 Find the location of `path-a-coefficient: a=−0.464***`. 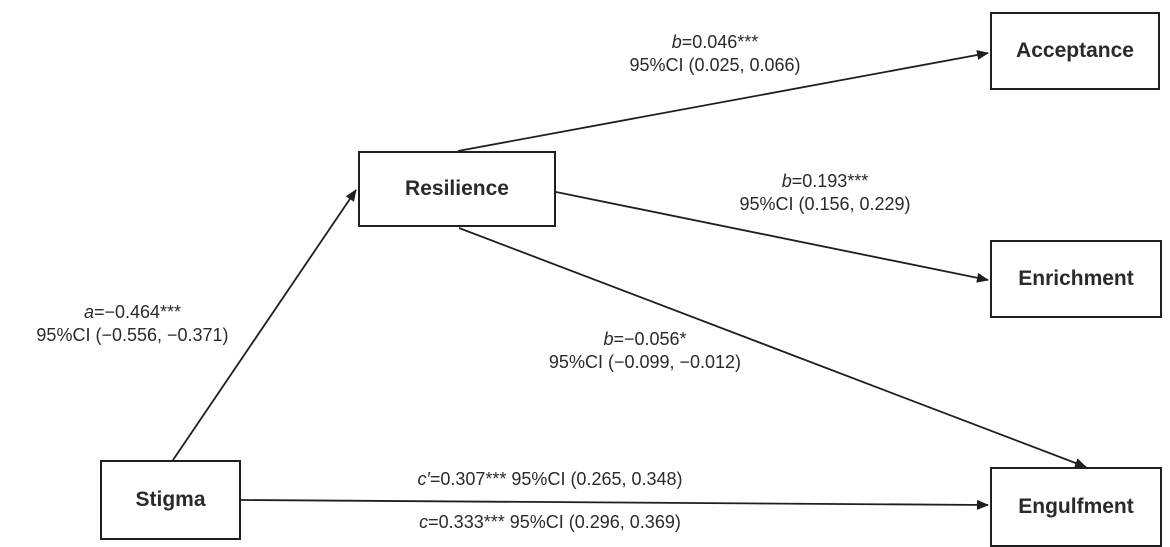

path-a-coefficient: a=−0.464*** is located at coordinates (132, 312).